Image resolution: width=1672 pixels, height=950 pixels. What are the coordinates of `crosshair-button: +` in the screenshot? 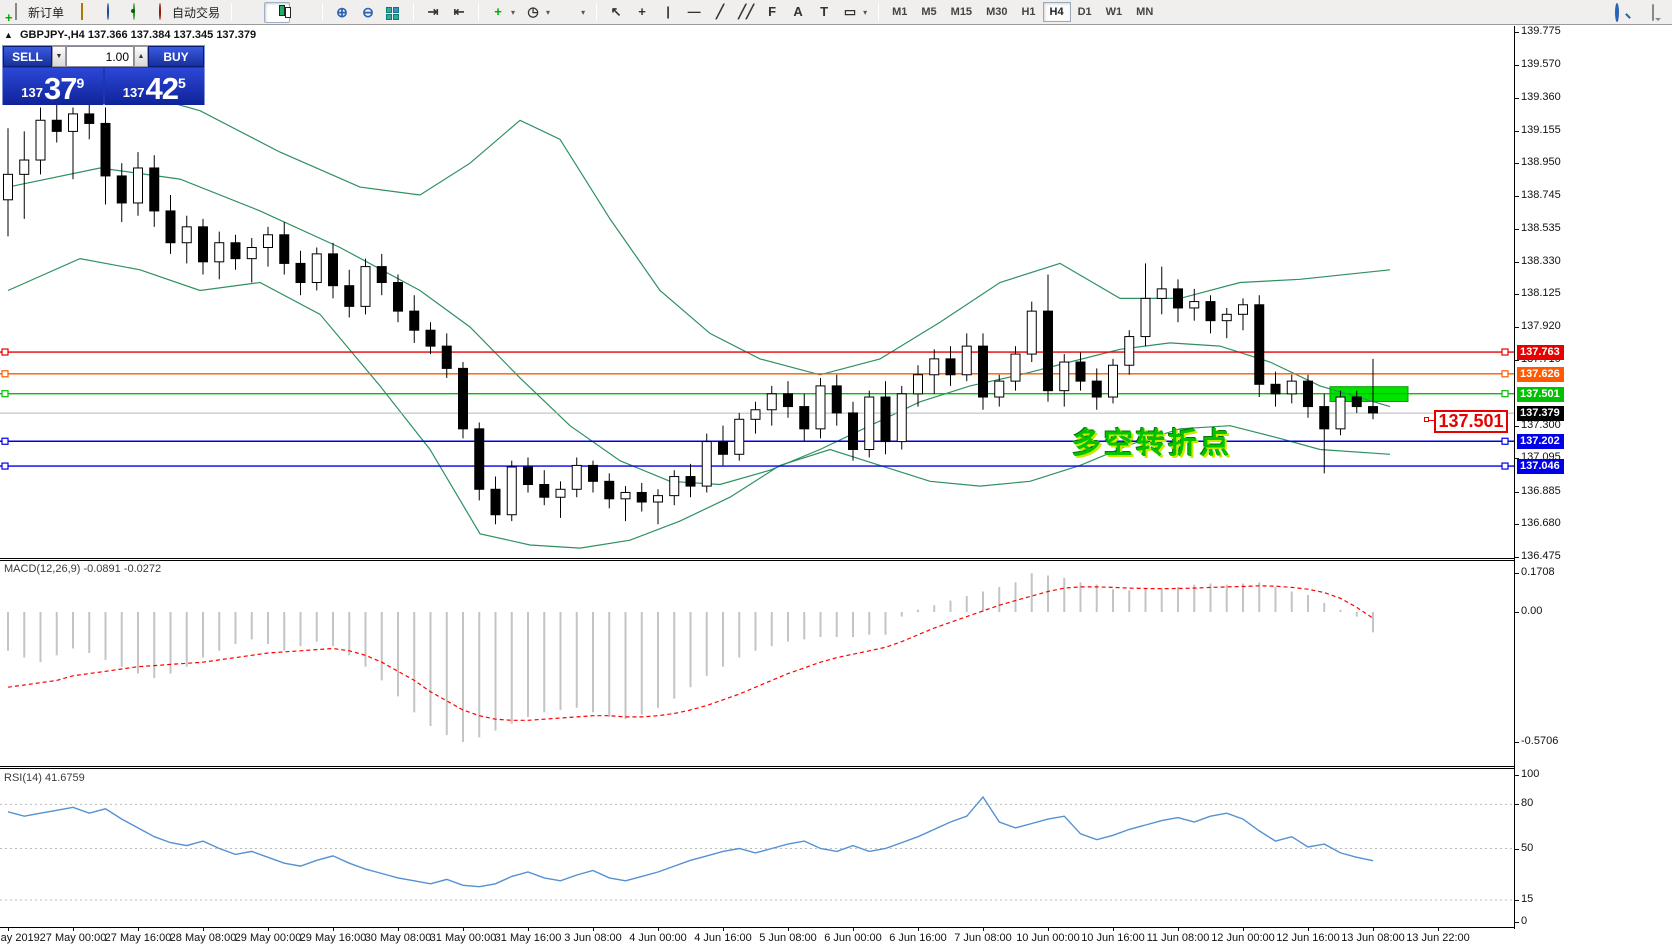 It's located at (642, 12).